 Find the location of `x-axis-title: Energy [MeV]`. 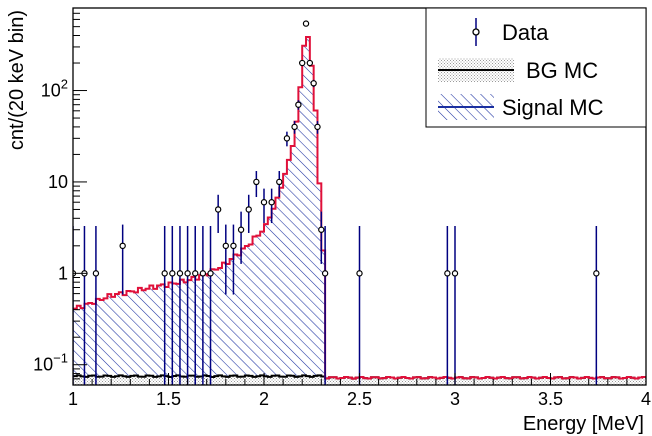

x-axis-title: Energy [MeV] is located at coordinates (583, 424).